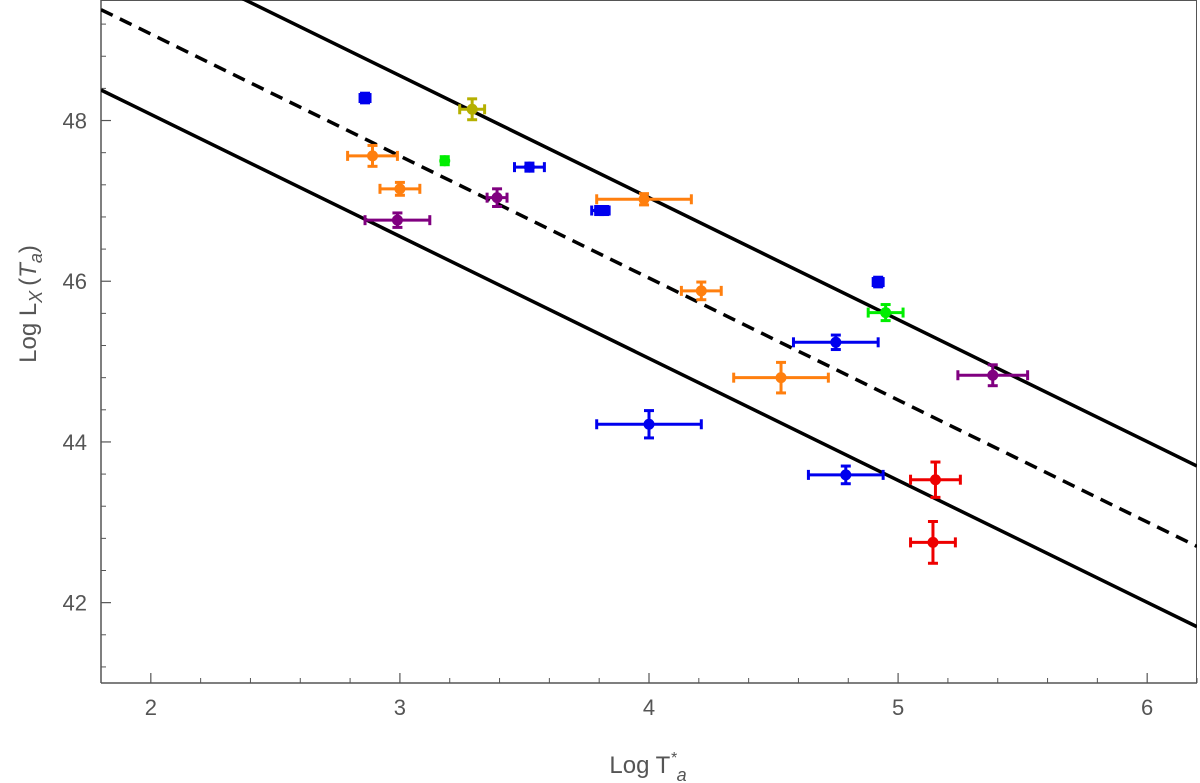  What do you see at coordinates (1147, 707) in the screenshot?
I see `x-tick-label: 6` at bounding box center [1147, 707].